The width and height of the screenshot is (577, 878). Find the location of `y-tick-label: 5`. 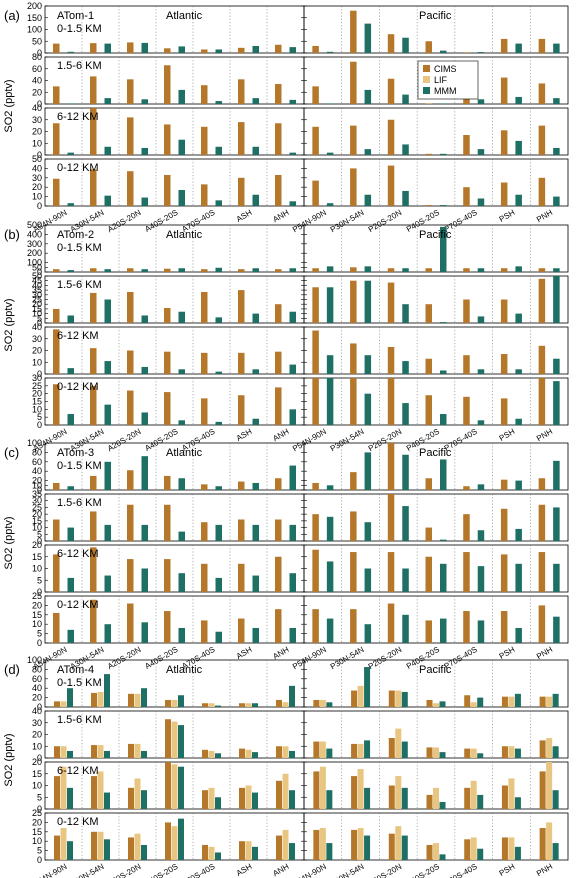

y-tick-label: 5 is located at coordinates (39, 797).